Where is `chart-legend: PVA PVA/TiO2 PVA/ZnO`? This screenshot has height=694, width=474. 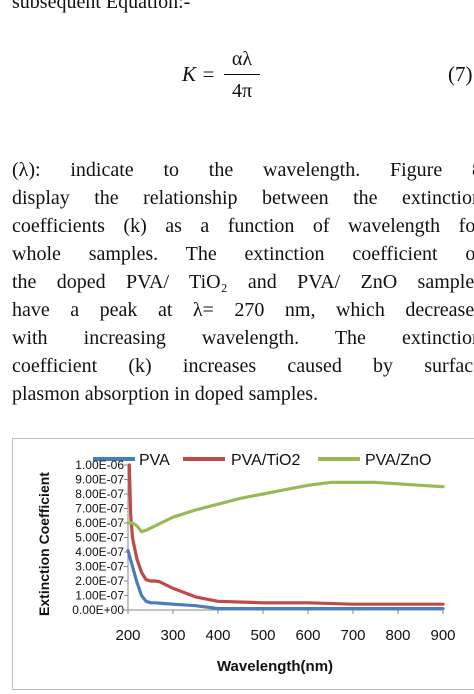 chart-legend: PVA PVA/TiO2 PVA/ZnO is located at coordinates (262, 460).